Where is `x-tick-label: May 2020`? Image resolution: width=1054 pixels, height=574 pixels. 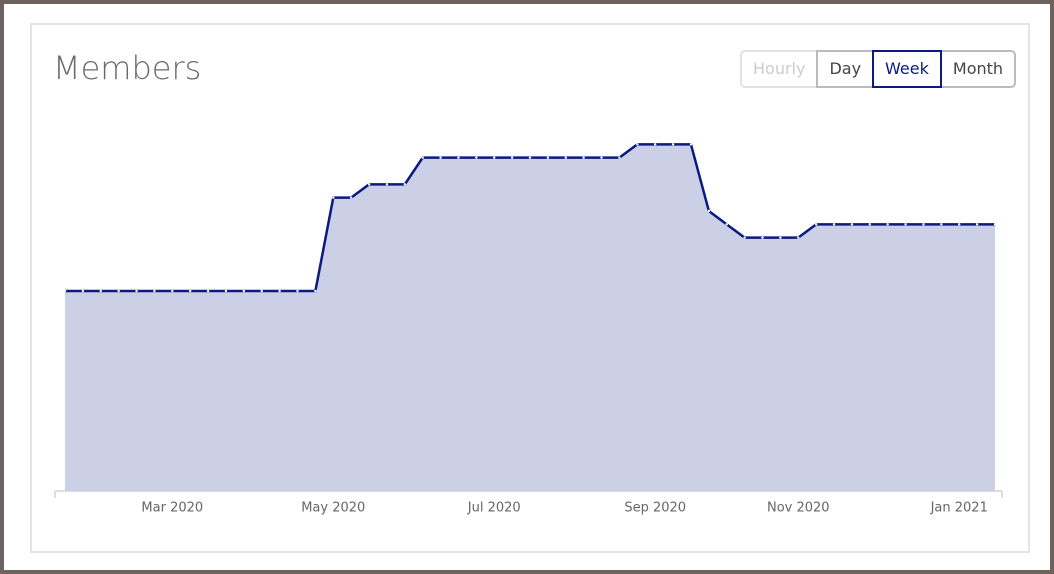 x-tick-label: May 2020 is located at coordinates (333, 508).